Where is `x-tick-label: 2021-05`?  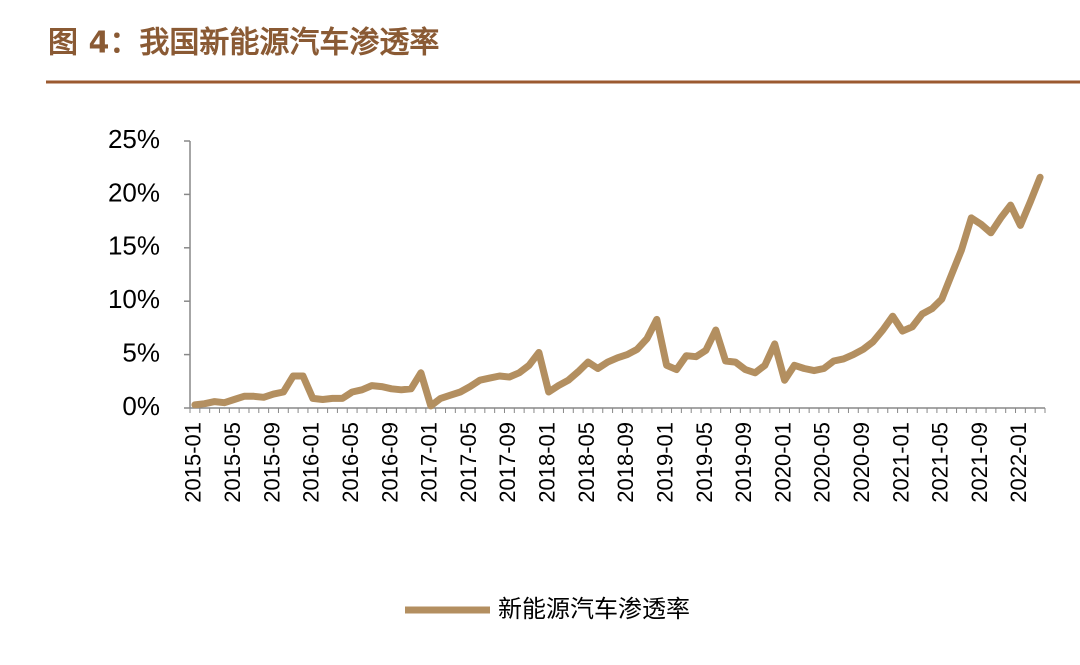 x-tick-label: 2021-05 is located at coordinates (940, 462).